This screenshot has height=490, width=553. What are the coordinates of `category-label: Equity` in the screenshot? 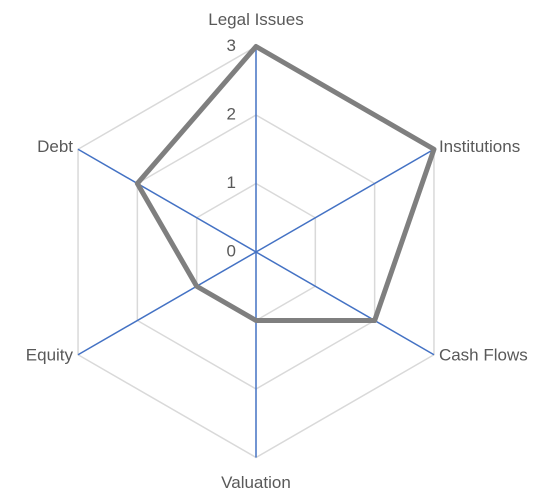 It's located at (50, 355).